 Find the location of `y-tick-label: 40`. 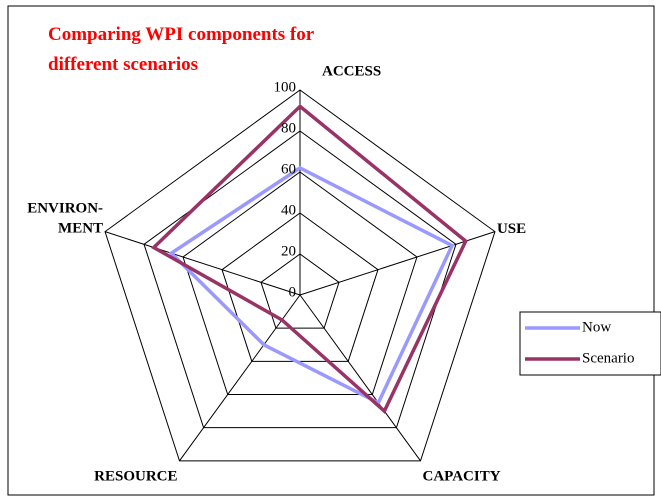

y-tick-label: 40 is located at coordinates (288, 210).